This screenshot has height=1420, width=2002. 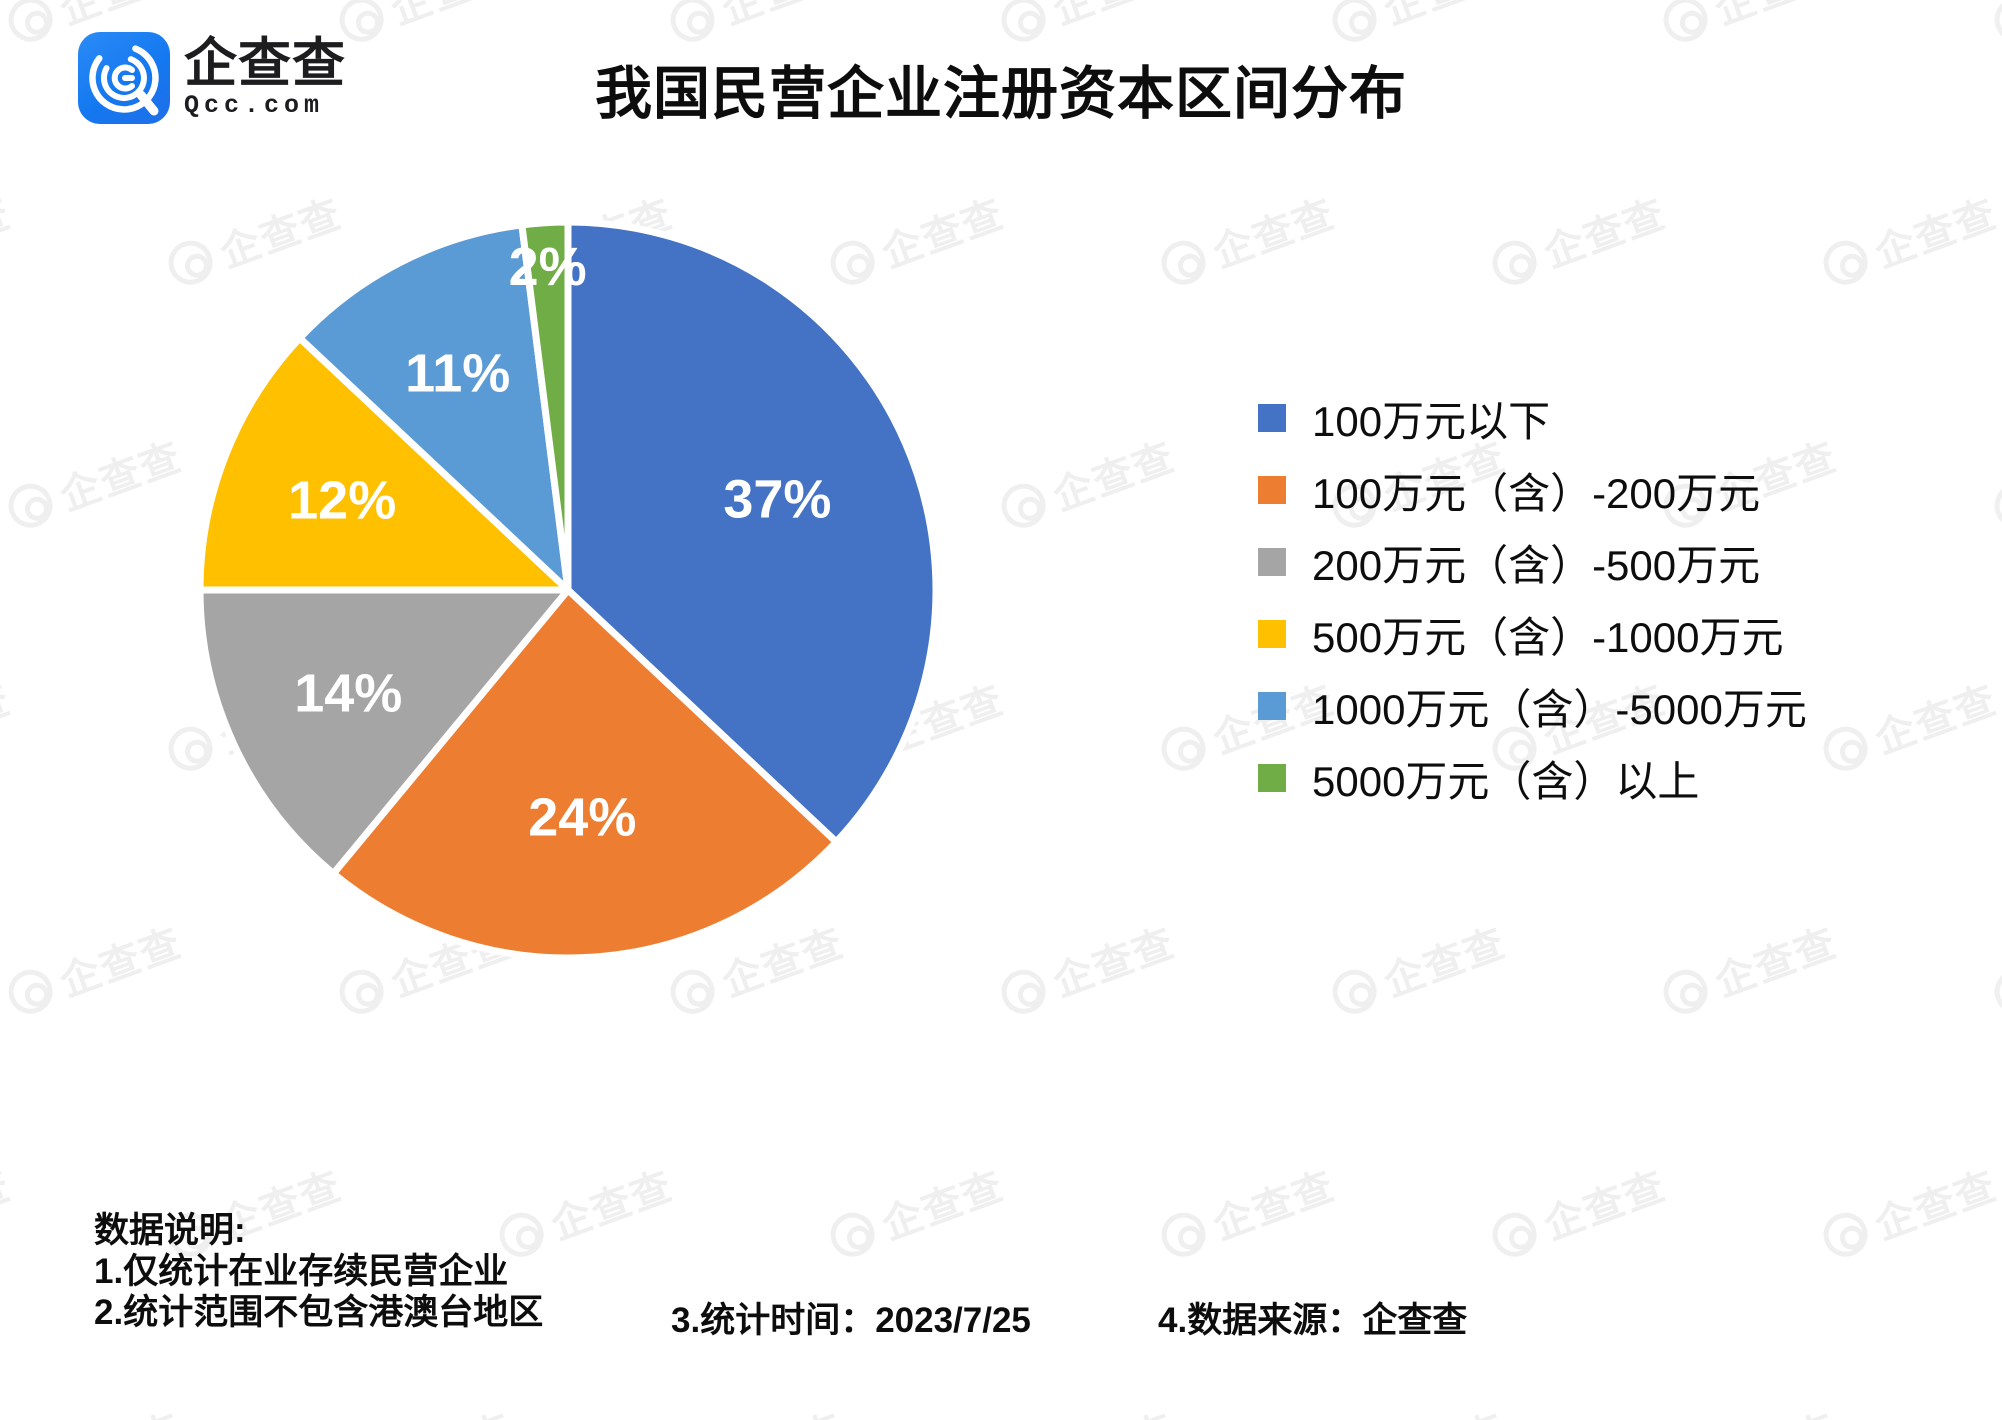 I want to click on brand-logo: 企查查 Qcc.com, so click(x=212, y=78).